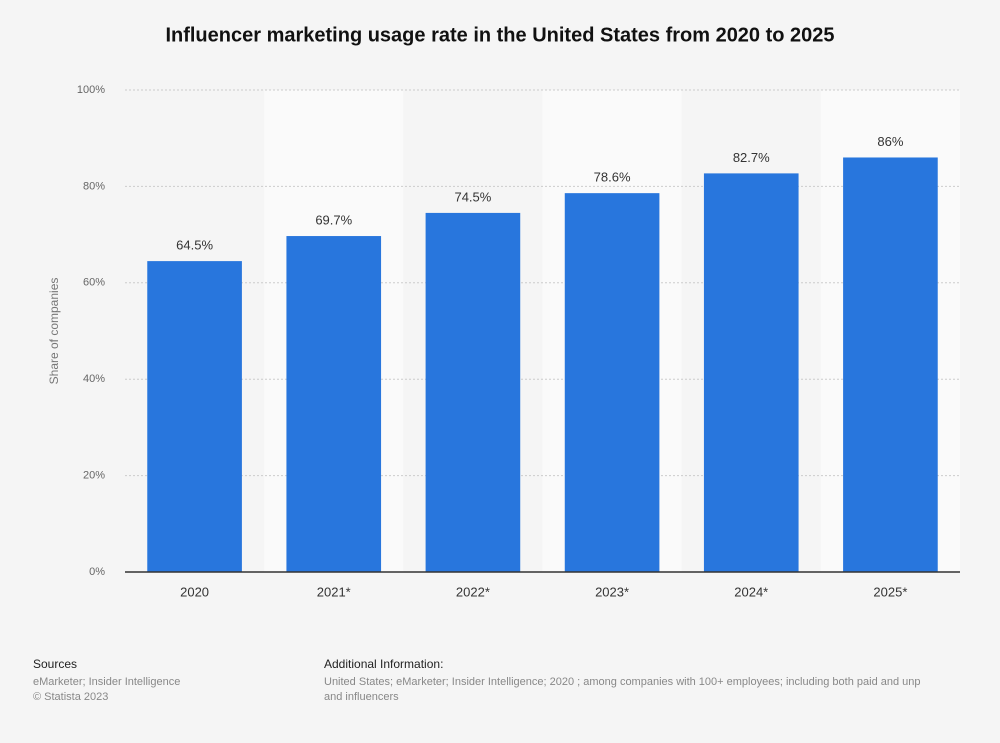  I want to click on x-tick-label: 2024*, so click(751, 591).